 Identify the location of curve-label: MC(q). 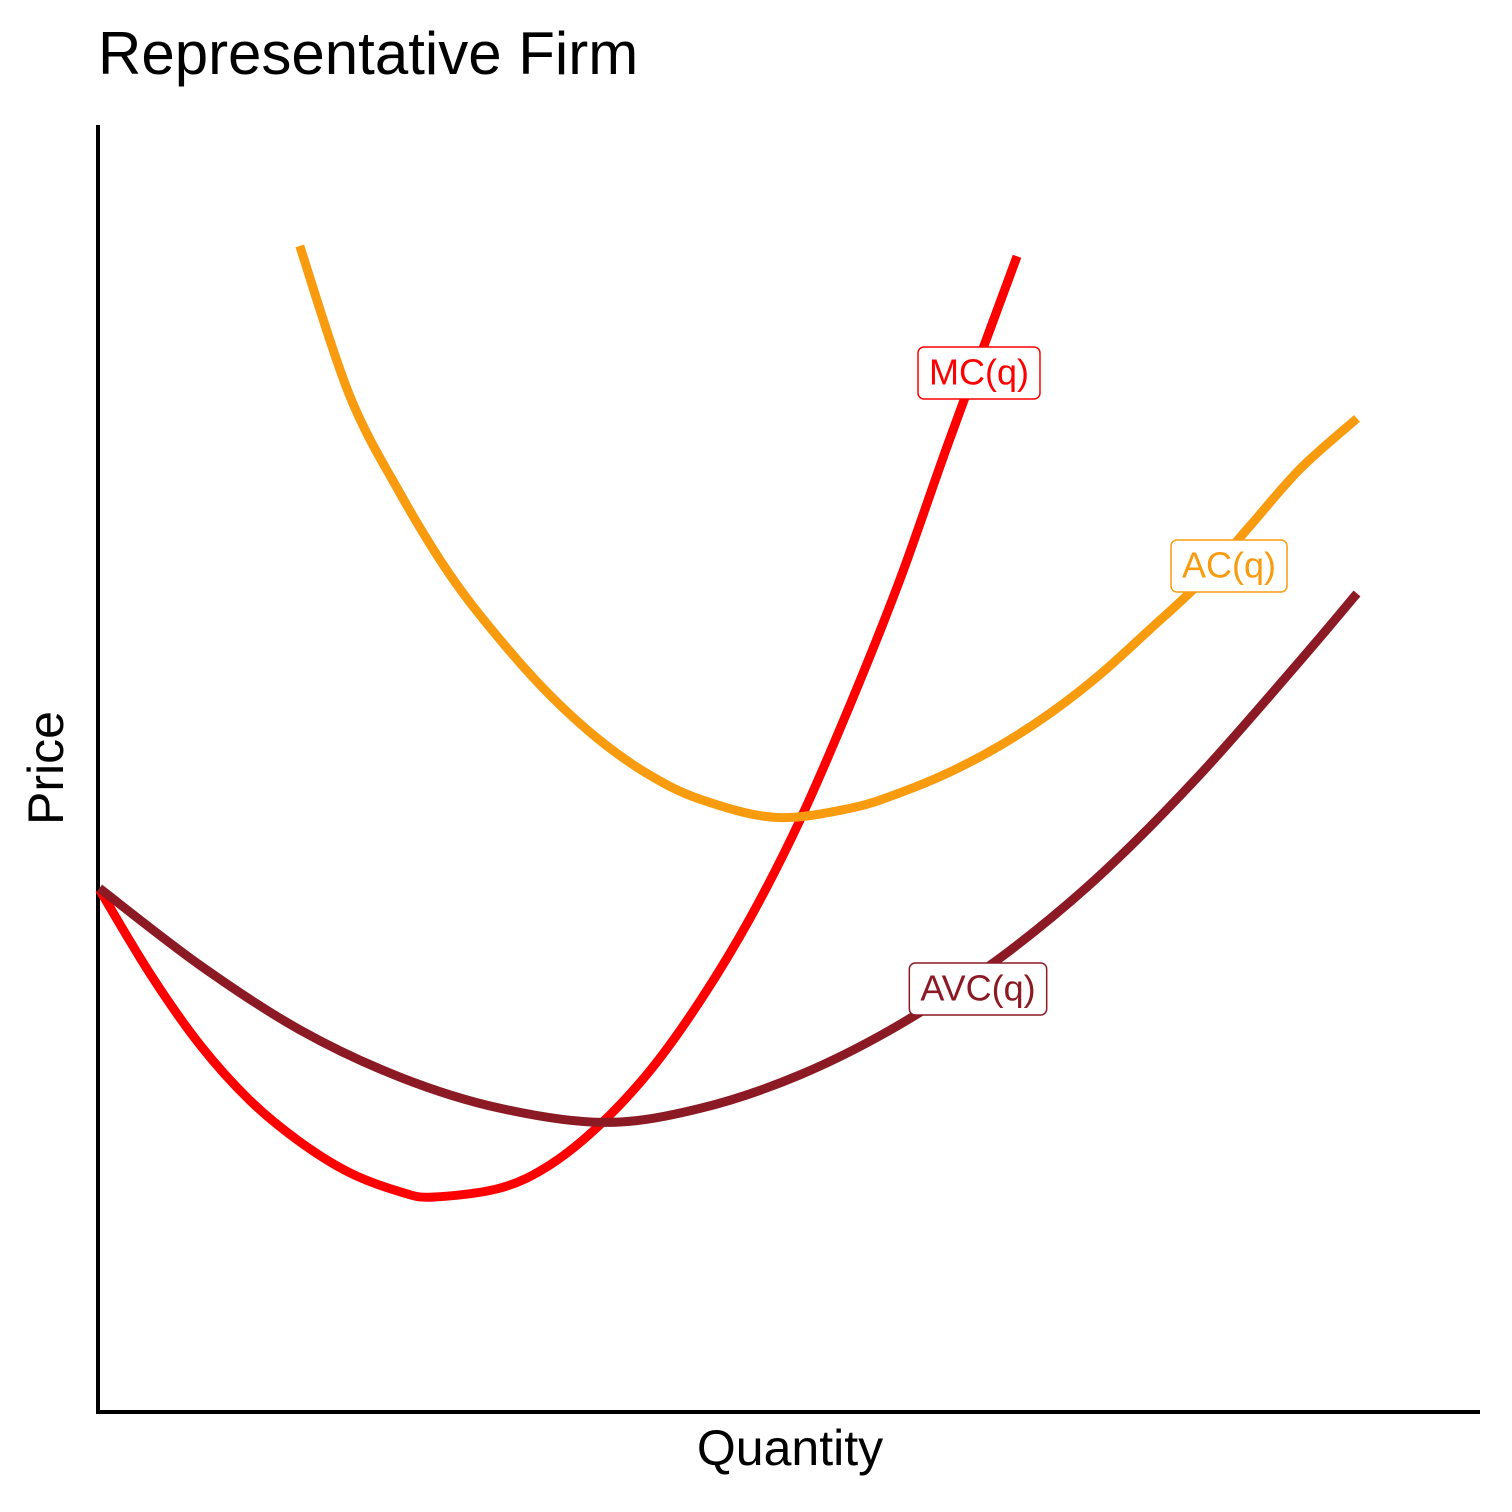
(979, 372).